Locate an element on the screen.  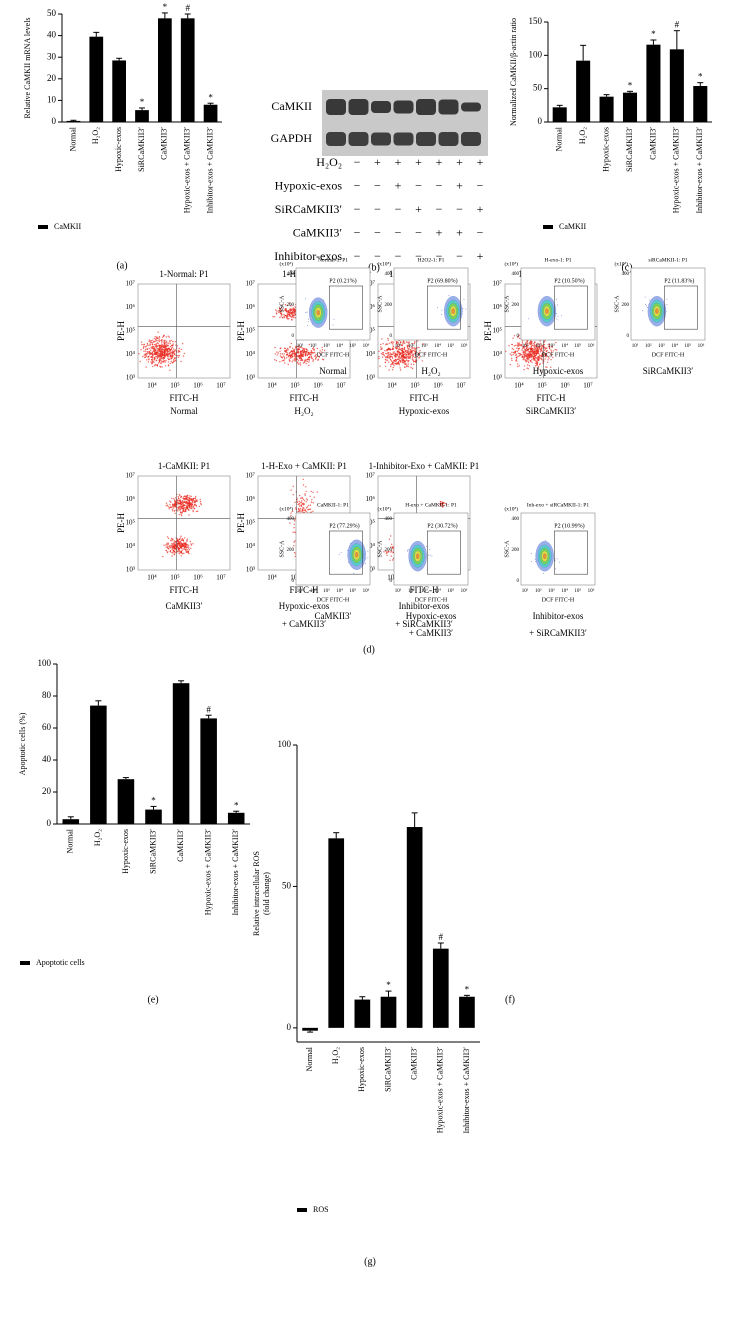
condition-label: Hypoxic-exos is located at coordinates (309, 185).